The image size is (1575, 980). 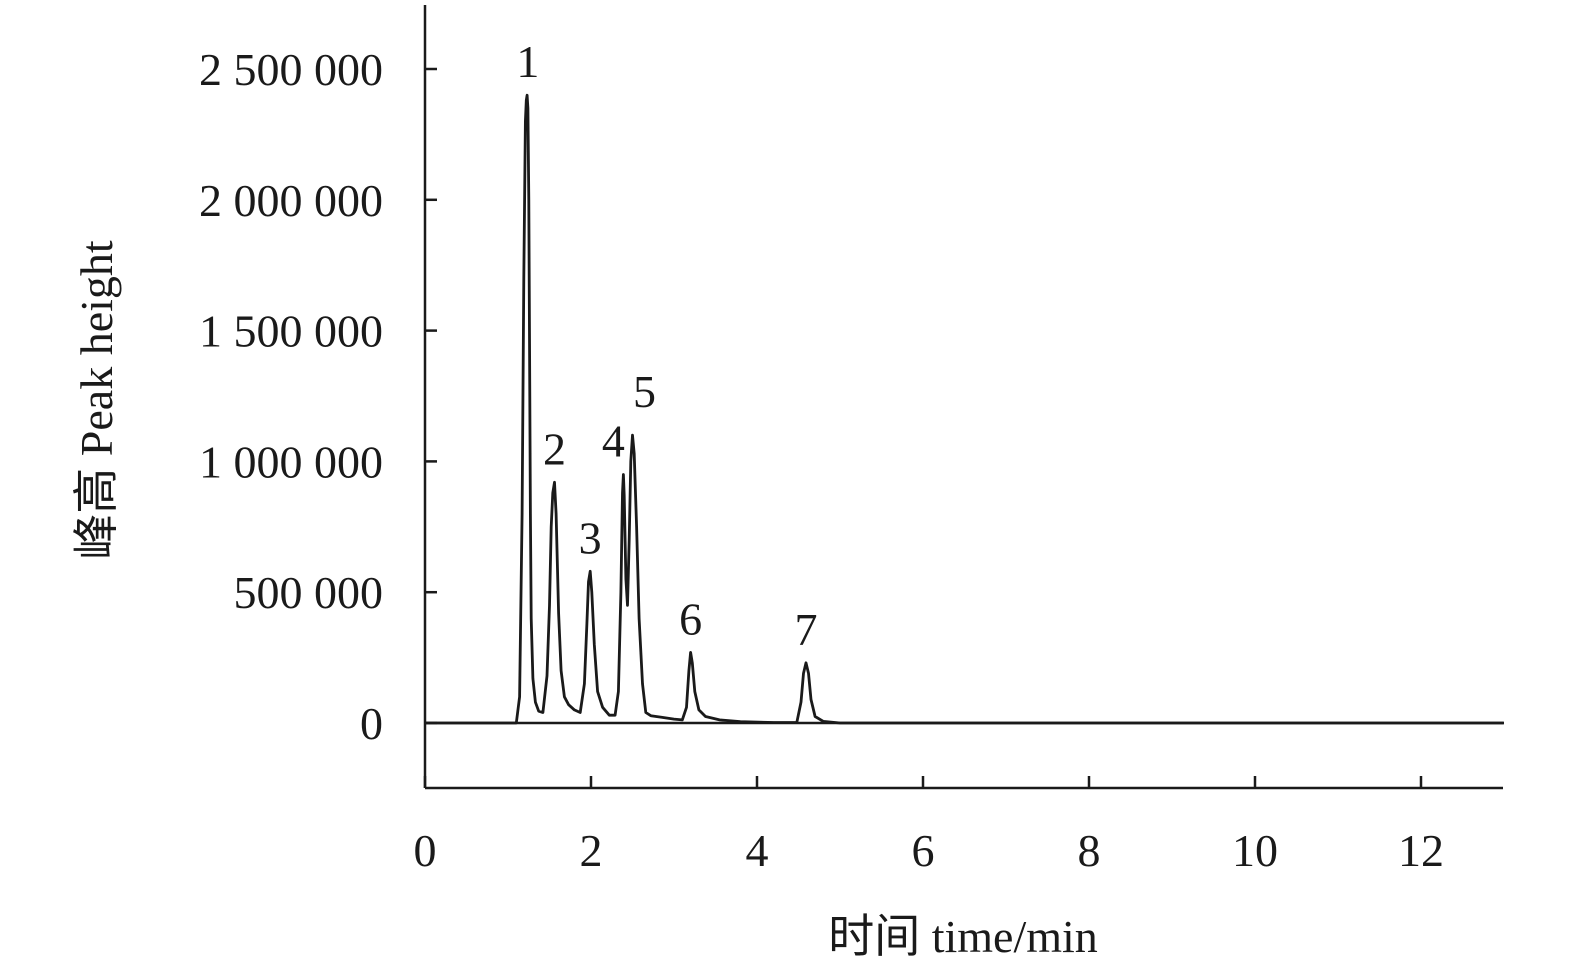 What do you see at coordinates (309, 592) in the screenshot?
I see `y-tick-label: 500 000` at bounding box center [309, 592].